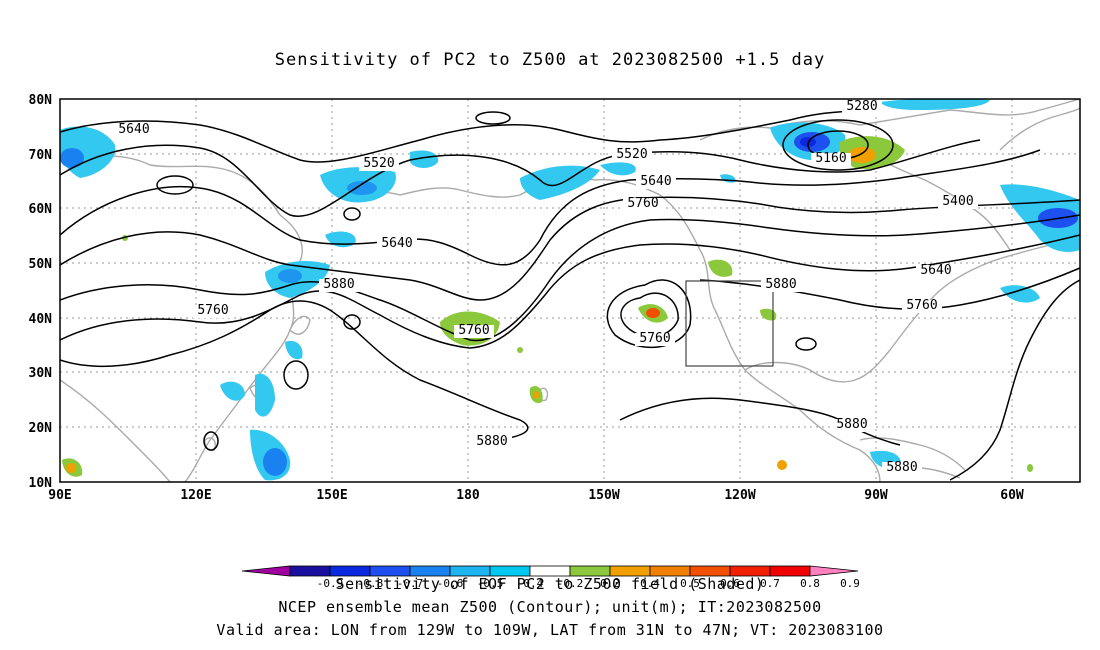  Describe the element at coordinates (41, 100) in the screenshot. I see `lat-tick-label: 80N` at that location.